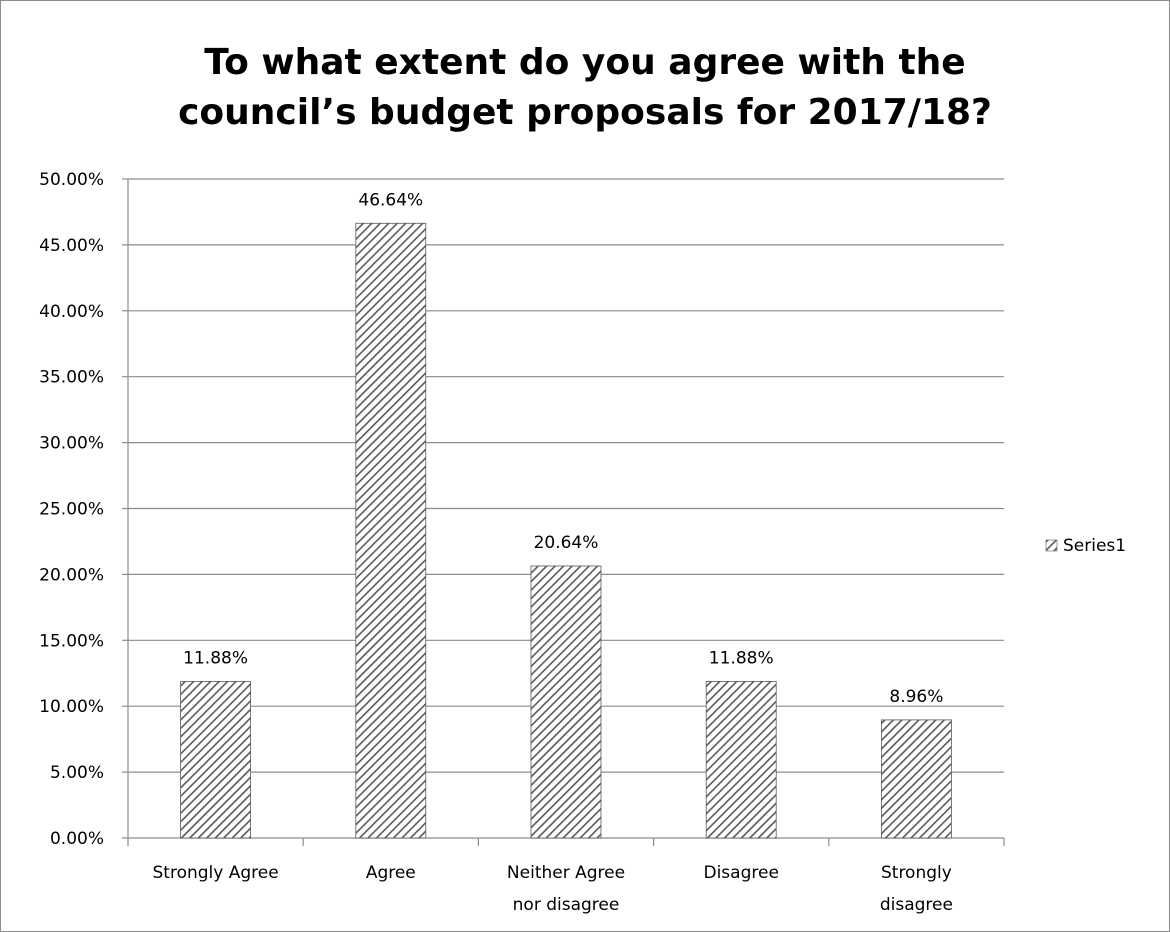  What do you see at coordinates (566, 873) in the screenshot?
I see `category-label: Neither Agree` at bounding box center [566, 873].